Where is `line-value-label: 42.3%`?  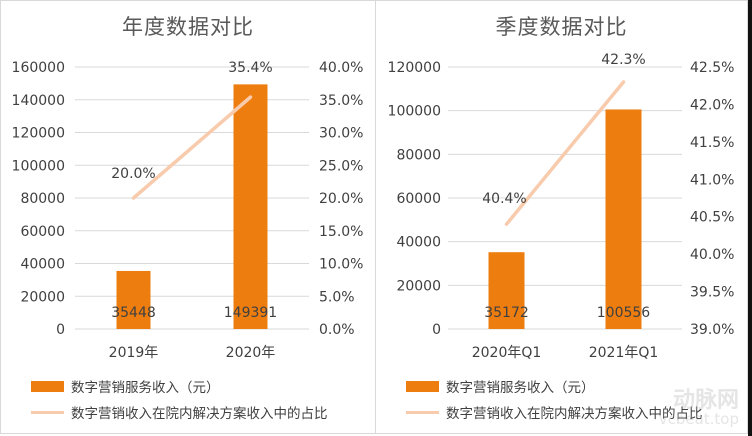
line-value-label: 42.3% is located at coordinates (623, 60).